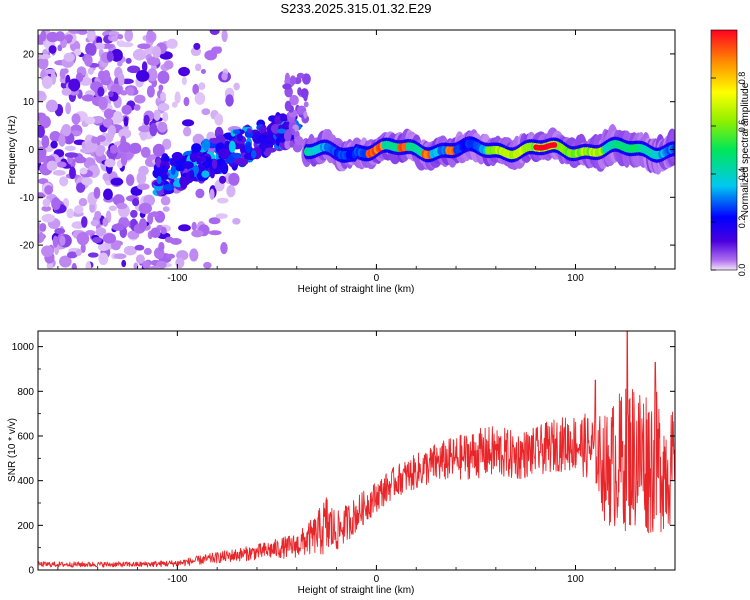  What do you see at coordinates (25, 436) in the screenshot?
I see `y-tick-label: 600` at bounding box center [25, 436].